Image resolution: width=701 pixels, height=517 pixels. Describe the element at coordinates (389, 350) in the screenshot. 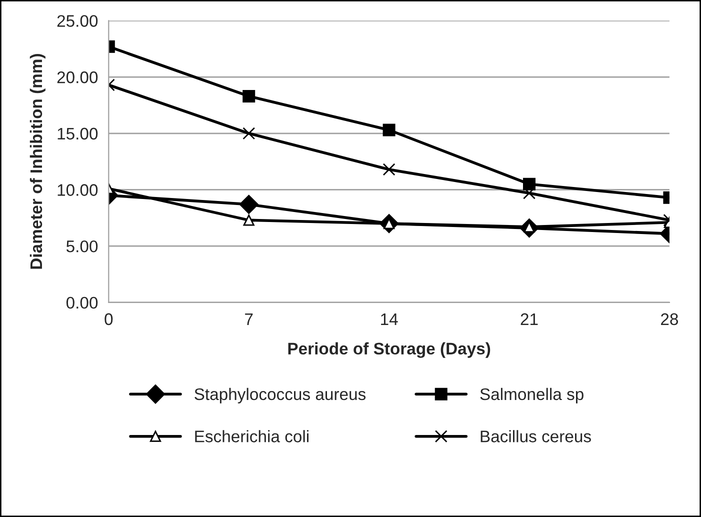

I see `x-axis-title: Periode of Storage (Days)` at that location.